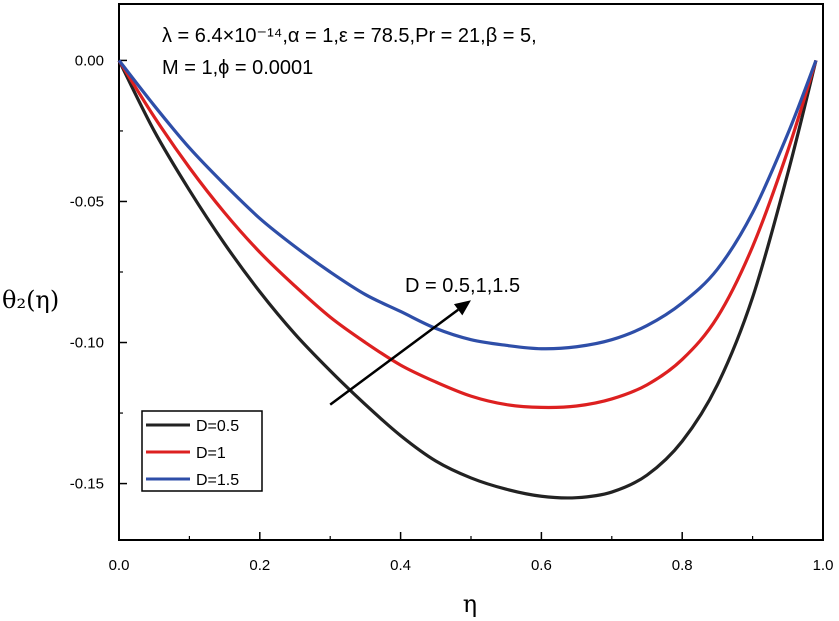 The height and width of the screenshot is (621, 839). Describe the element at coordinates (462, 308) in the screenshot. I see `trend-arrow-head` at that location.